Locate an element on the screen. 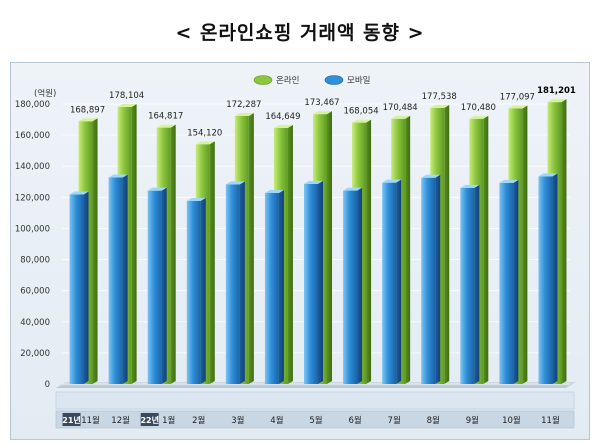 The image size is (600, 446). legend-label-mobile: 모바일 is located at coordinates (358, 80).